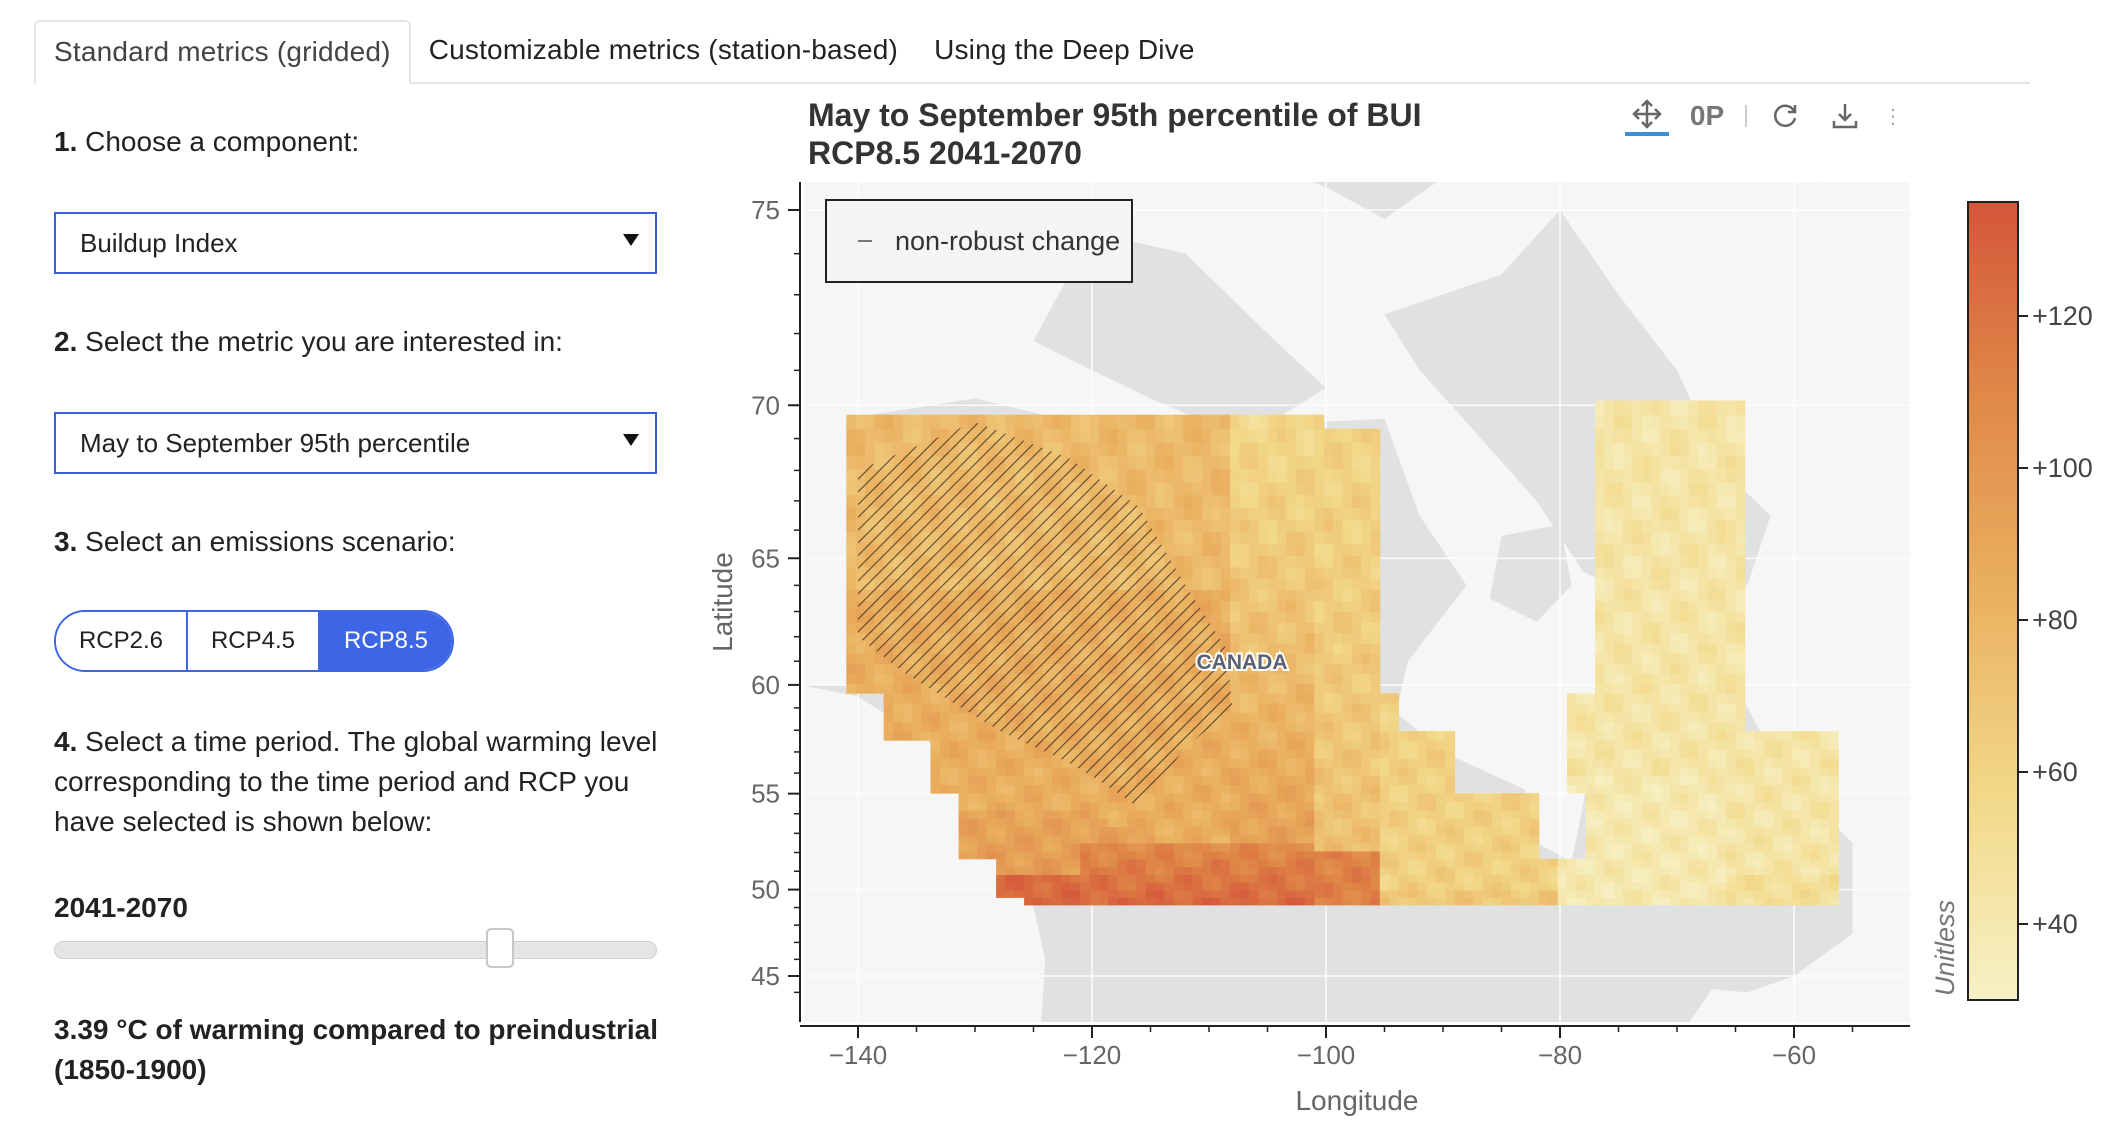 The height and width of the screenshot is (1124, 2102). I want to click on metric-select: May to September 95th percentile, so click(355, 443).